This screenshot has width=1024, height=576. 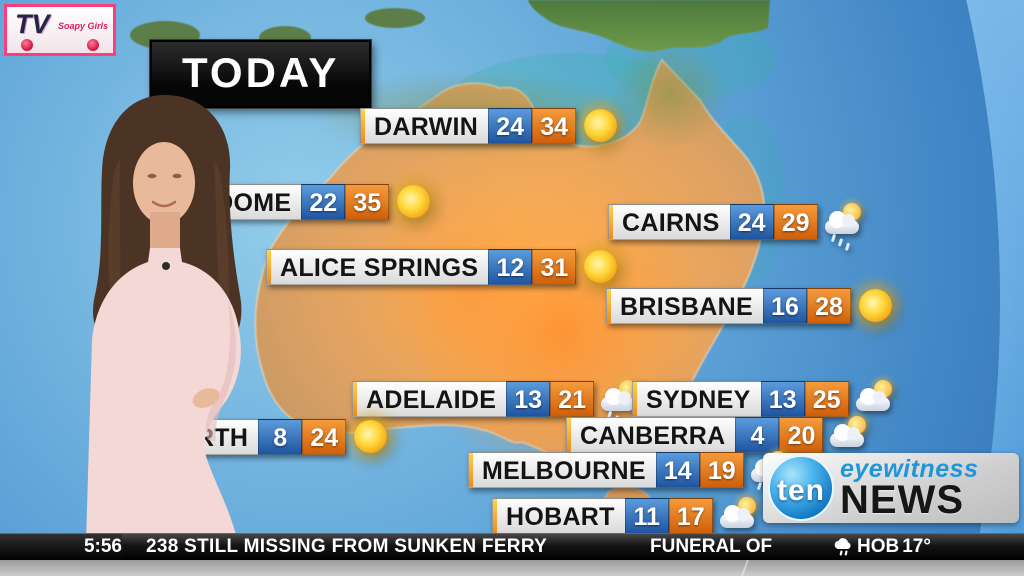 I want to click on city-weather-label: CANBERRA 4 20, so click(x=718, y=435).